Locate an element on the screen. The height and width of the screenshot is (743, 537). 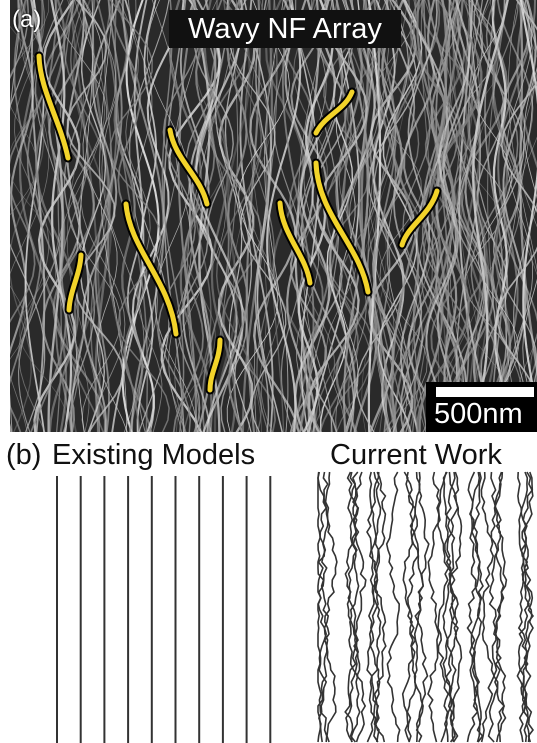
panel-a-title: Wavy NF Array is located at coordinates (285, 29).